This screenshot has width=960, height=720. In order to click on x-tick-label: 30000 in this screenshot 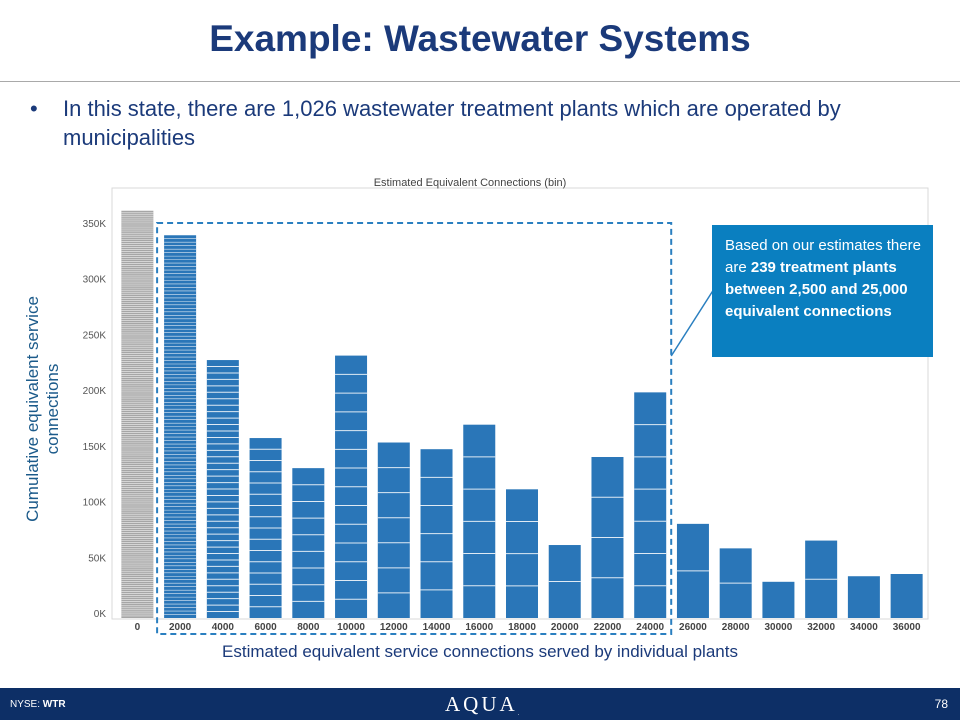, I will do `click(779, 627)`.